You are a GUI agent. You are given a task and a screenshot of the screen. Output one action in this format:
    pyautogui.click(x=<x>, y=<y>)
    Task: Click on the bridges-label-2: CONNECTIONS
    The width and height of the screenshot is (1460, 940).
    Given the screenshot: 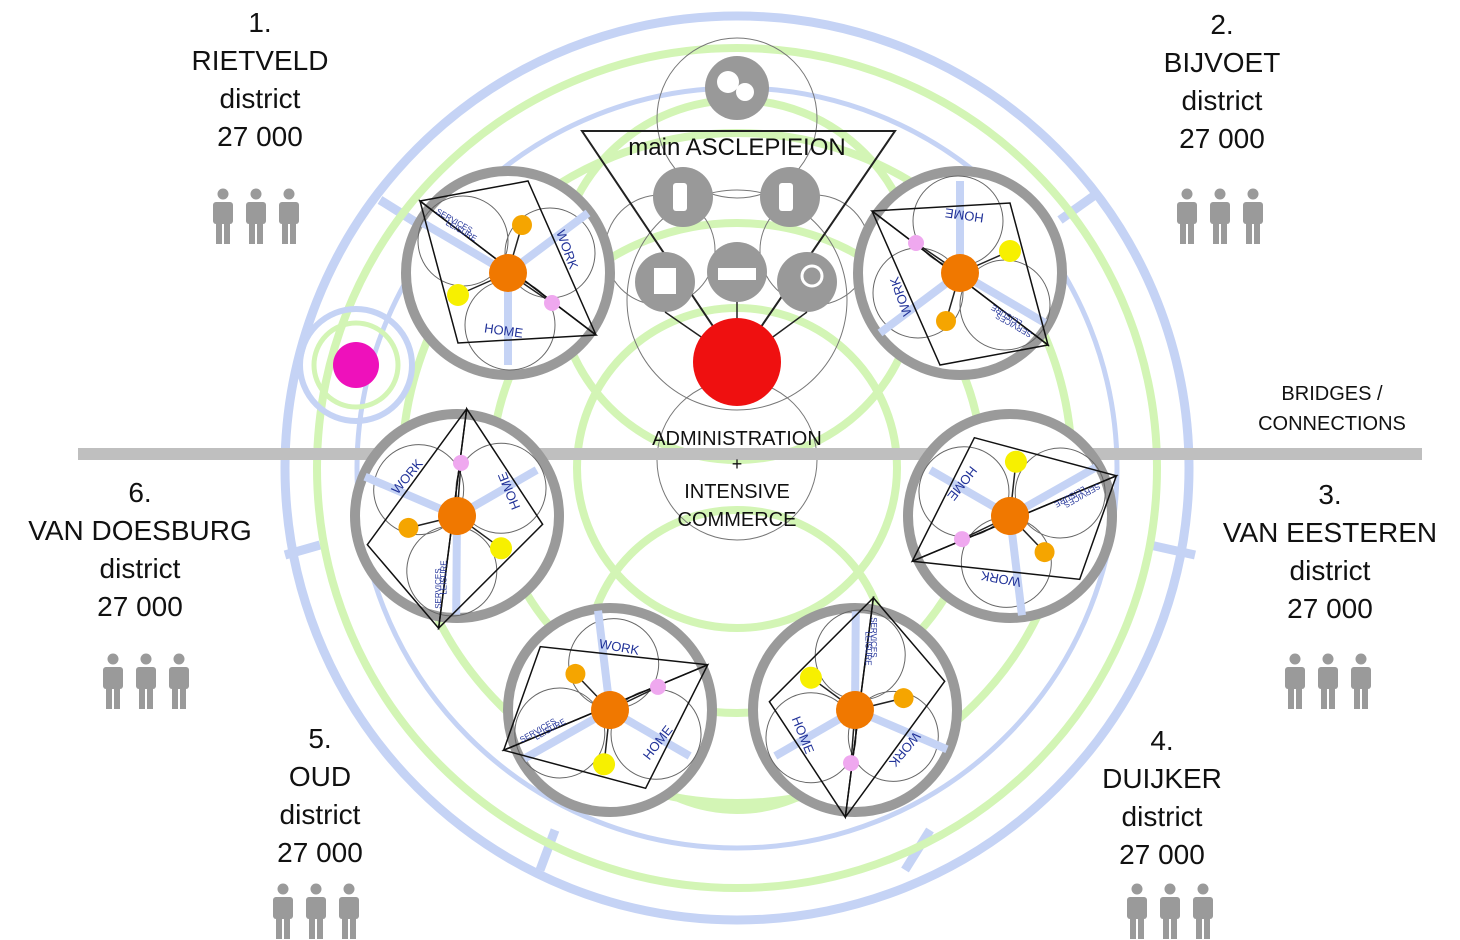 What is the action you would take?
    pyautogui.click(x=1332, y=424)
    